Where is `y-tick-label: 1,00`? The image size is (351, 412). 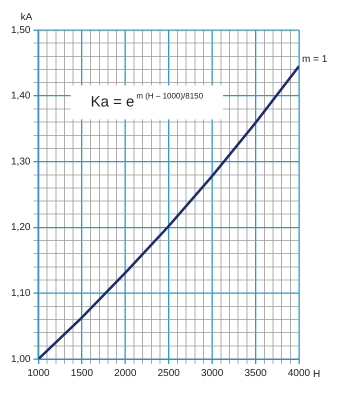
y-tick-label: 1,00 is located at coordinates (20, 359).